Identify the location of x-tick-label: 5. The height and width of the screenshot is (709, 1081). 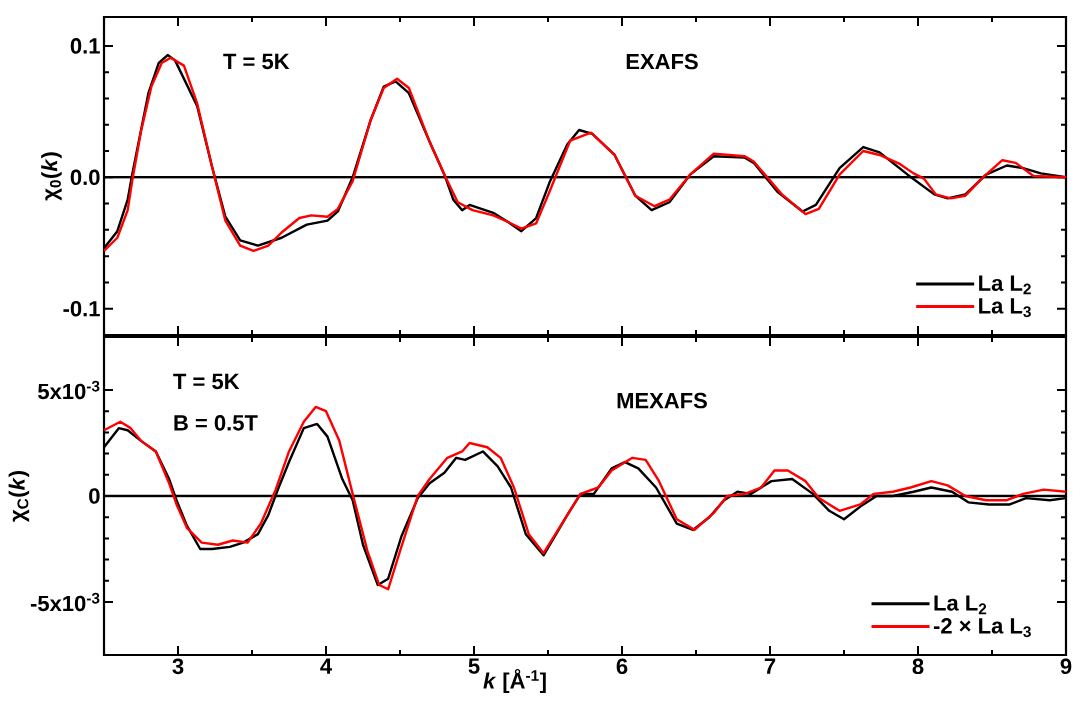
(474, 666).